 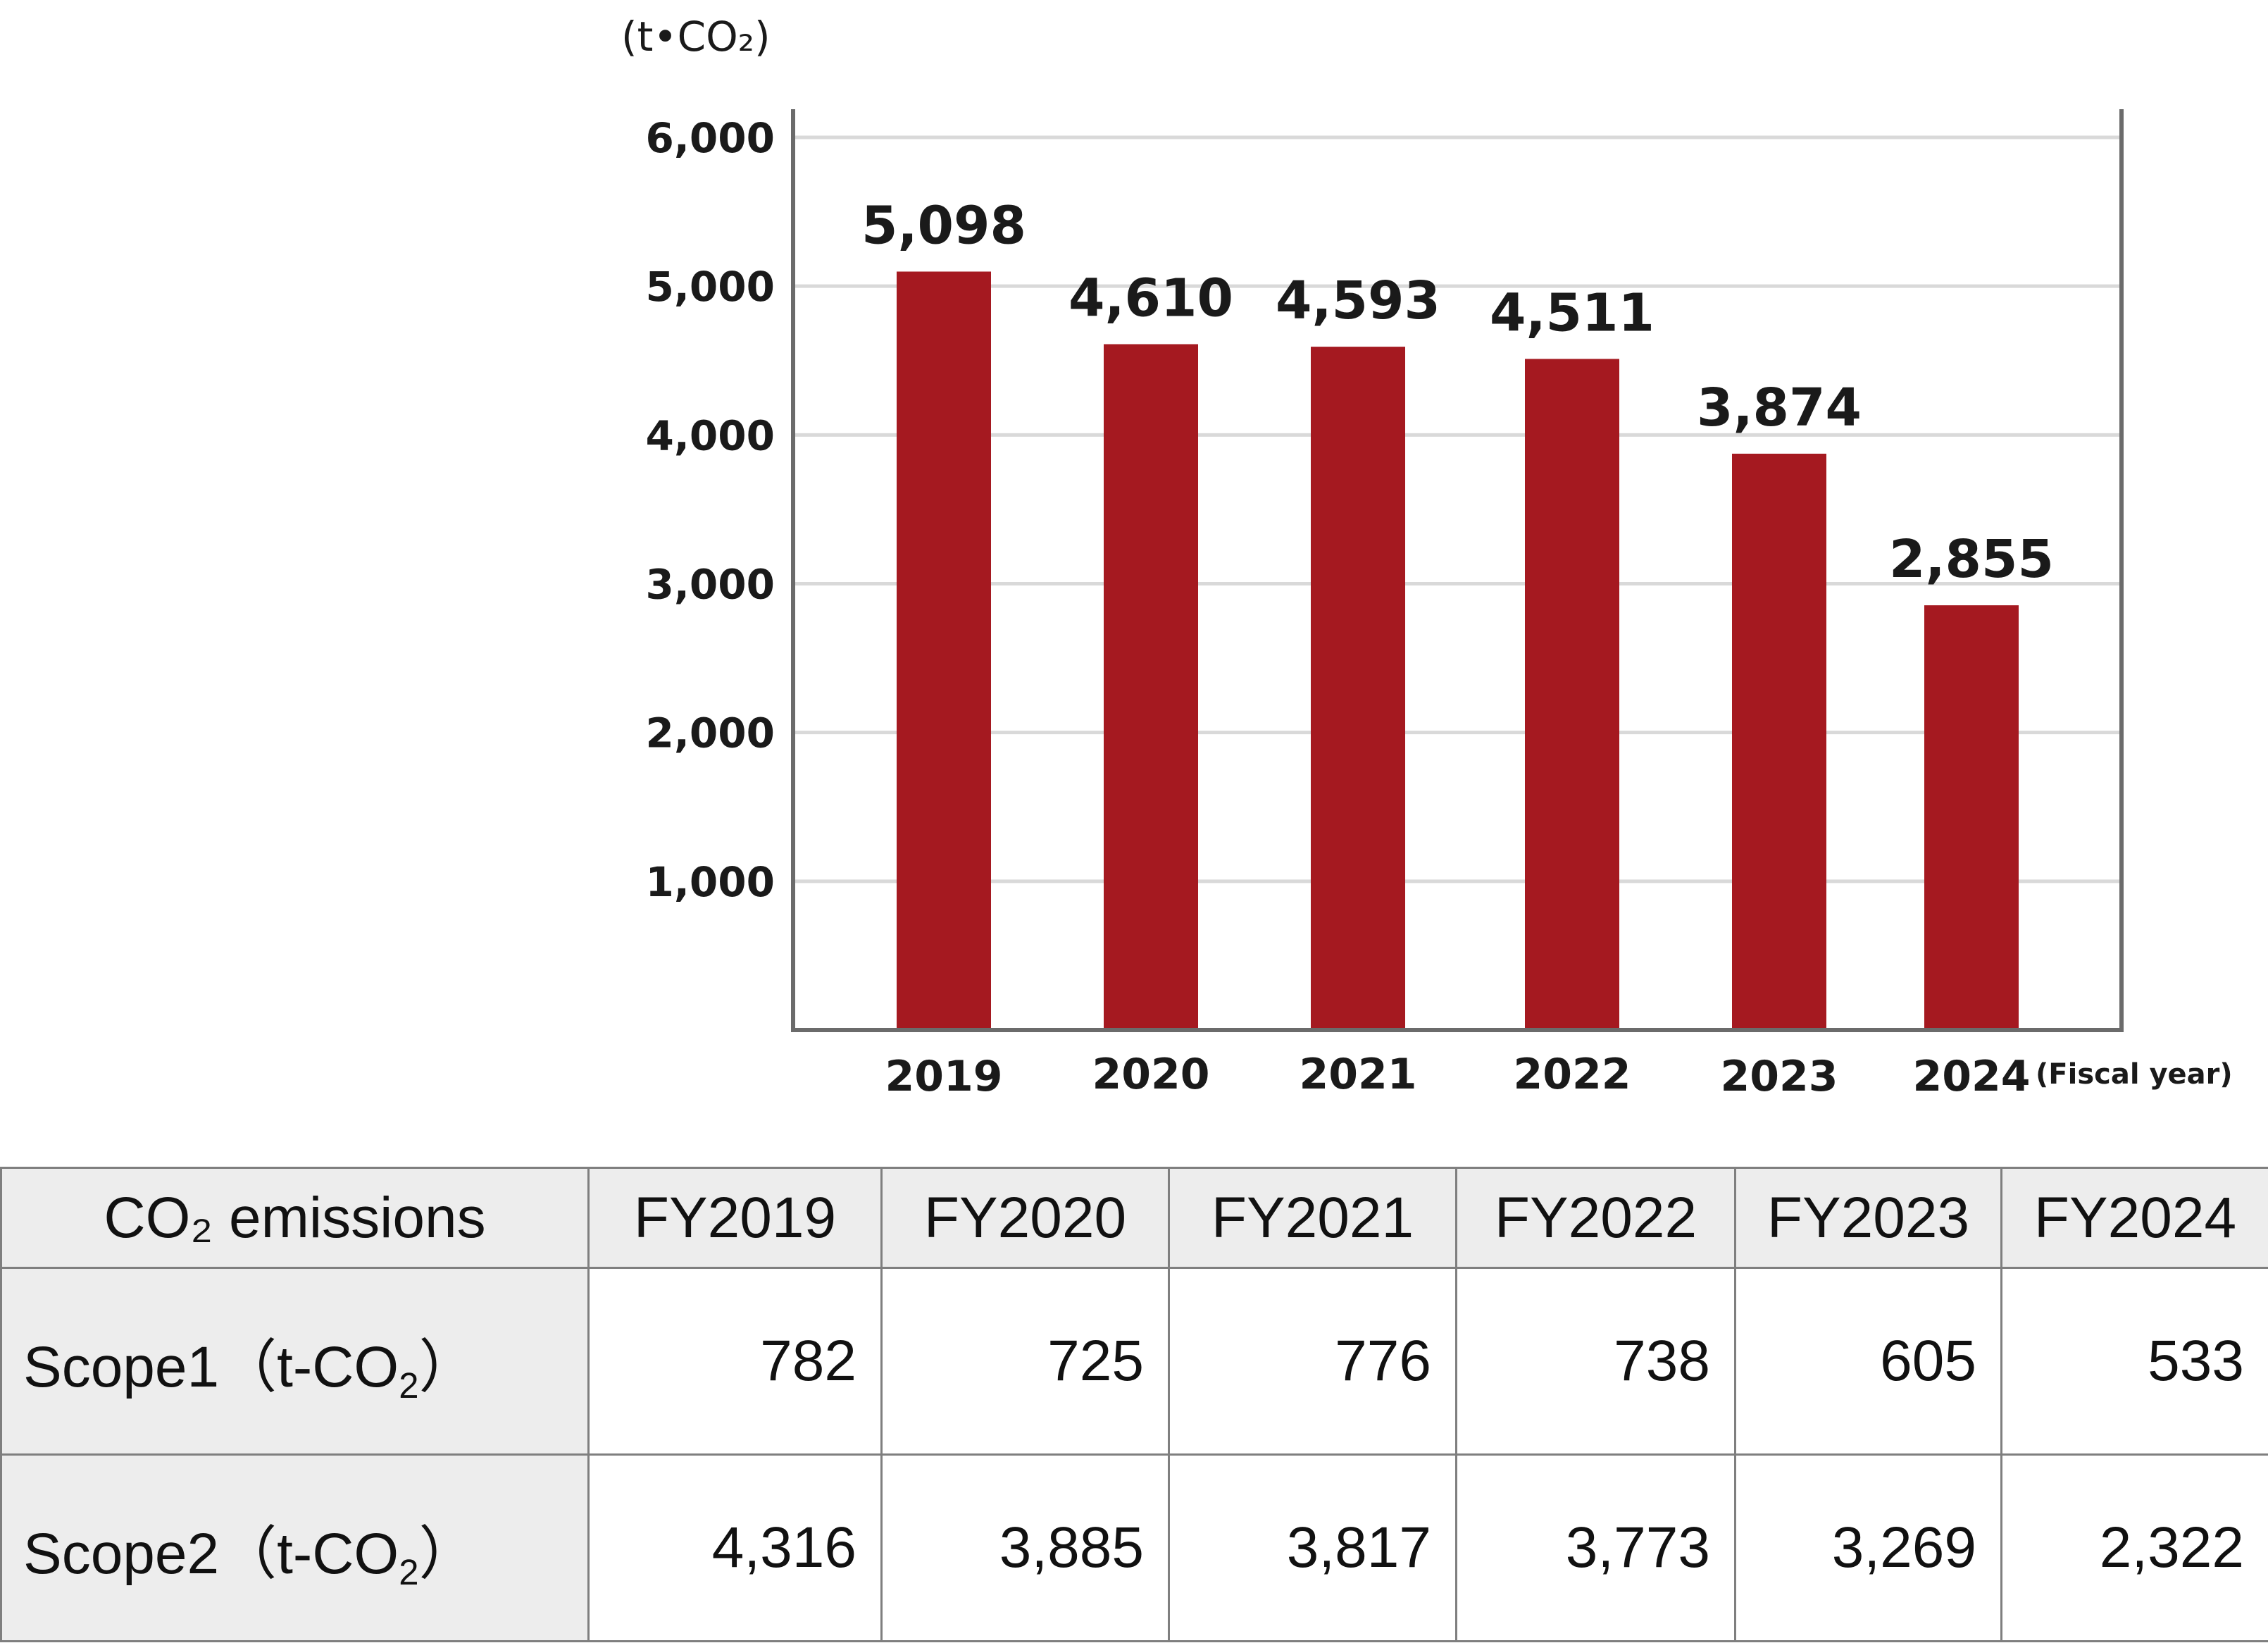 I want to click on table-cell: 533, so click(x=2134, y=1361).